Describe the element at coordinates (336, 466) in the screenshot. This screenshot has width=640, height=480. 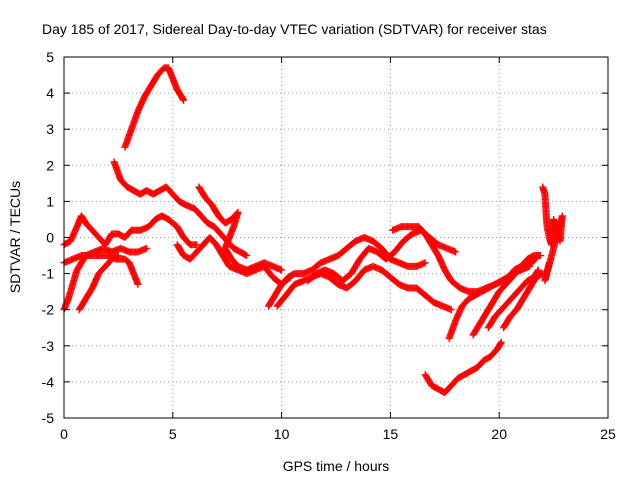
I see `x-axis-title: GPS time / hours` at that location.